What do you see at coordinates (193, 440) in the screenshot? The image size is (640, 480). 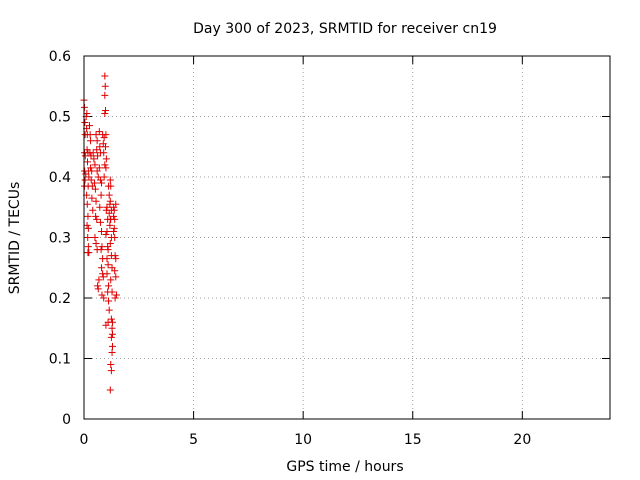 I see `x-tick-label: 5` at bounding box center [193, 440].